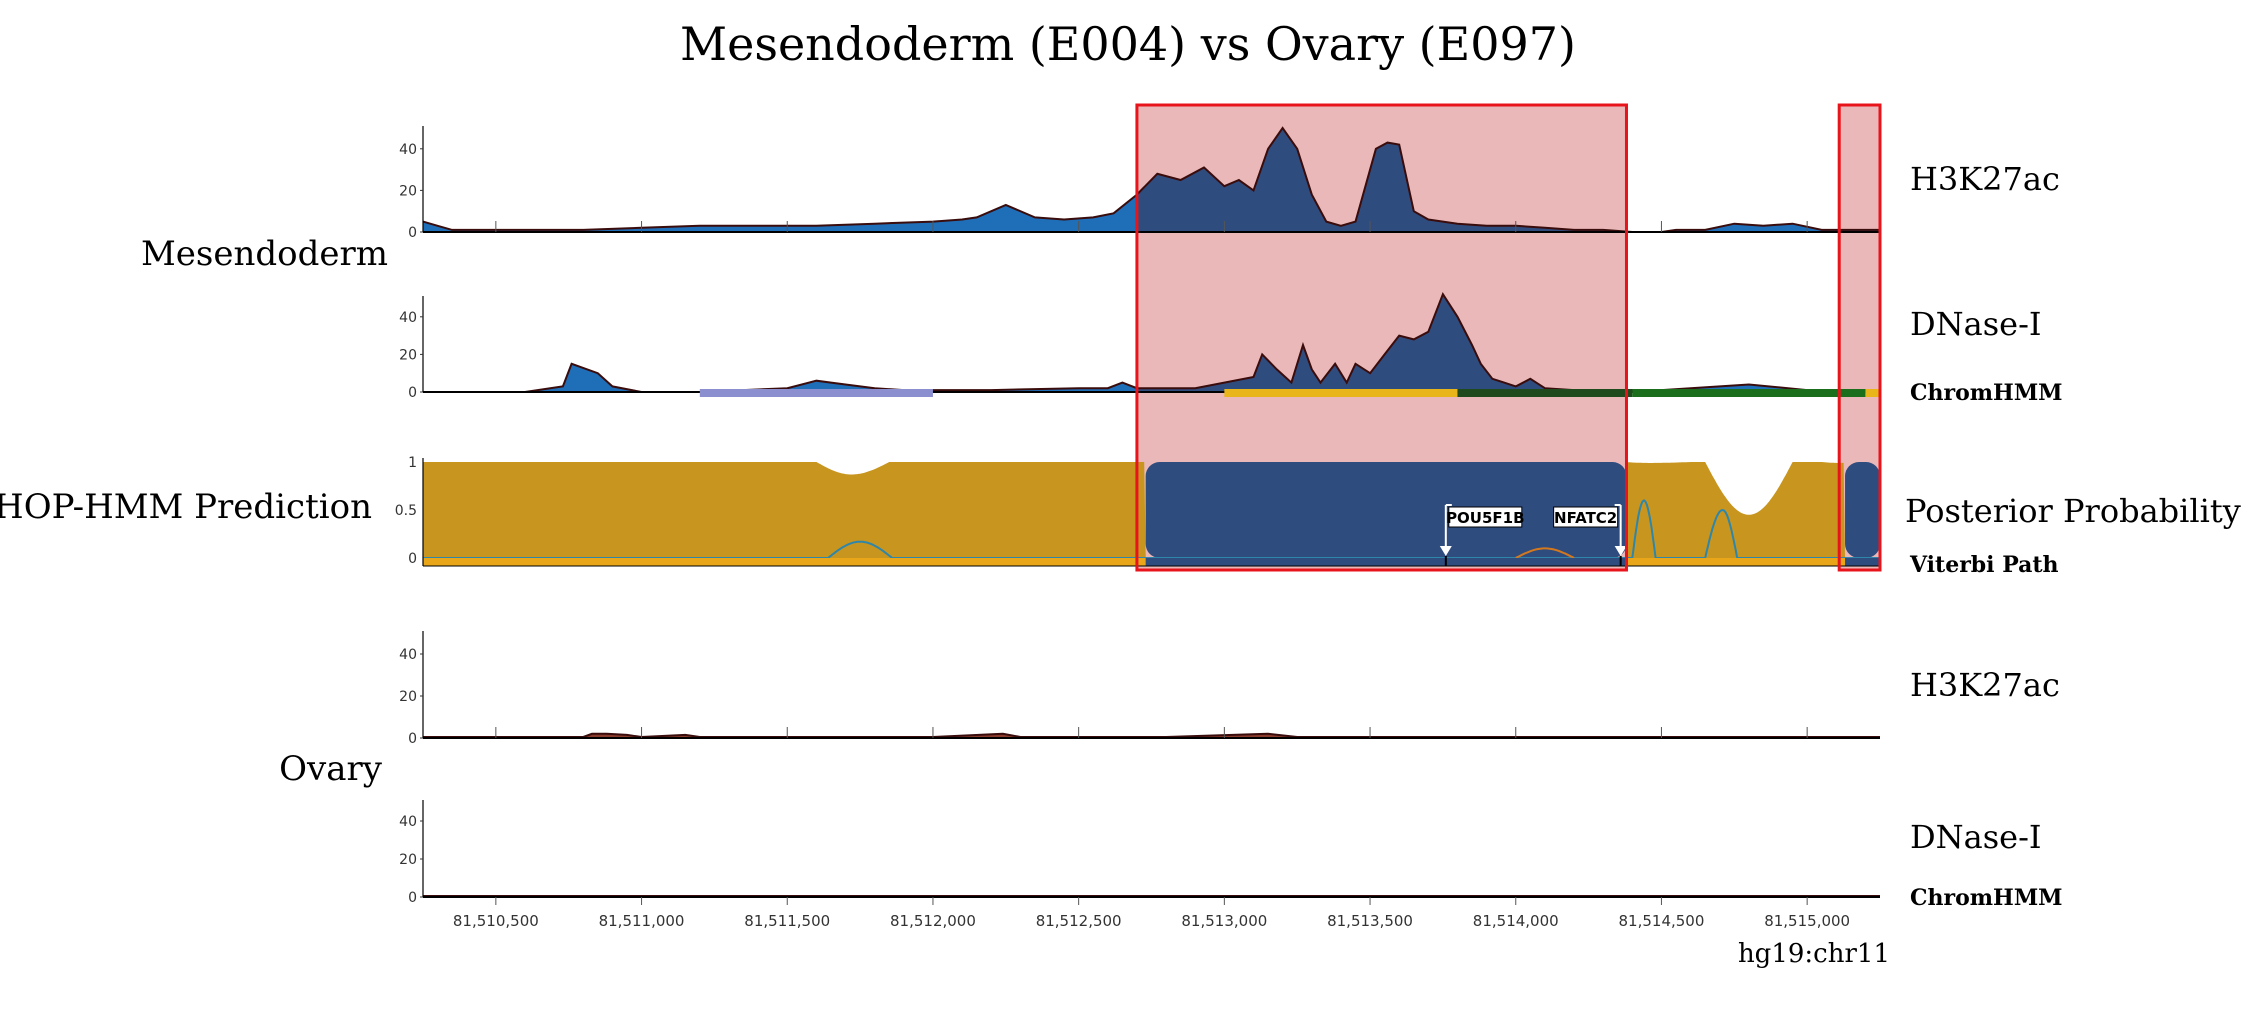 This screenshot has height=1028, width=2255. Describe the element at coordinates (264, 254) in the screenshot. I see `group-label-mesendoderm: Mesendoderm` at that location.